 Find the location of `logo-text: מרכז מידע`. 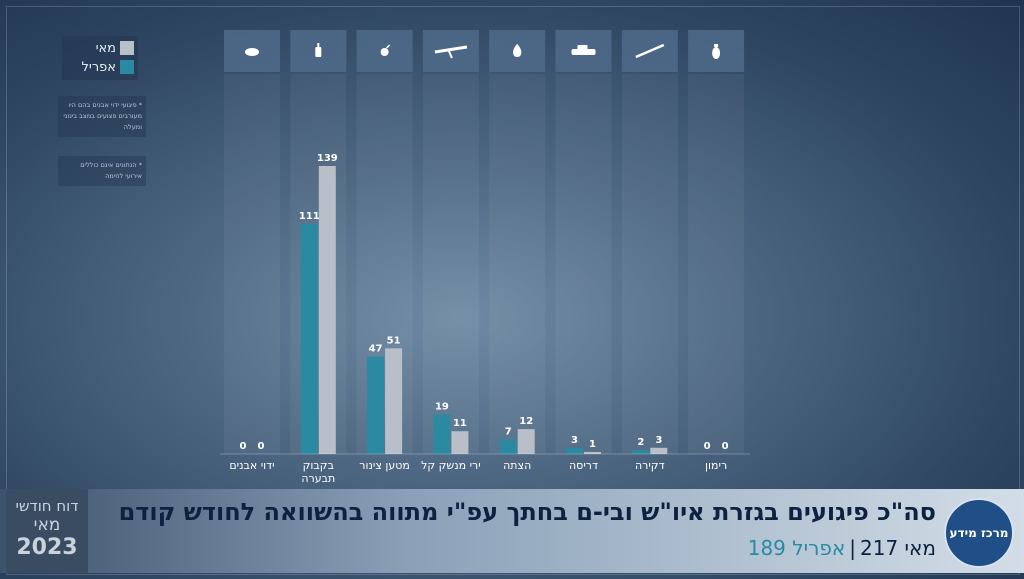

logo-text: מרכז מידע is located at coordinates (979, 533).